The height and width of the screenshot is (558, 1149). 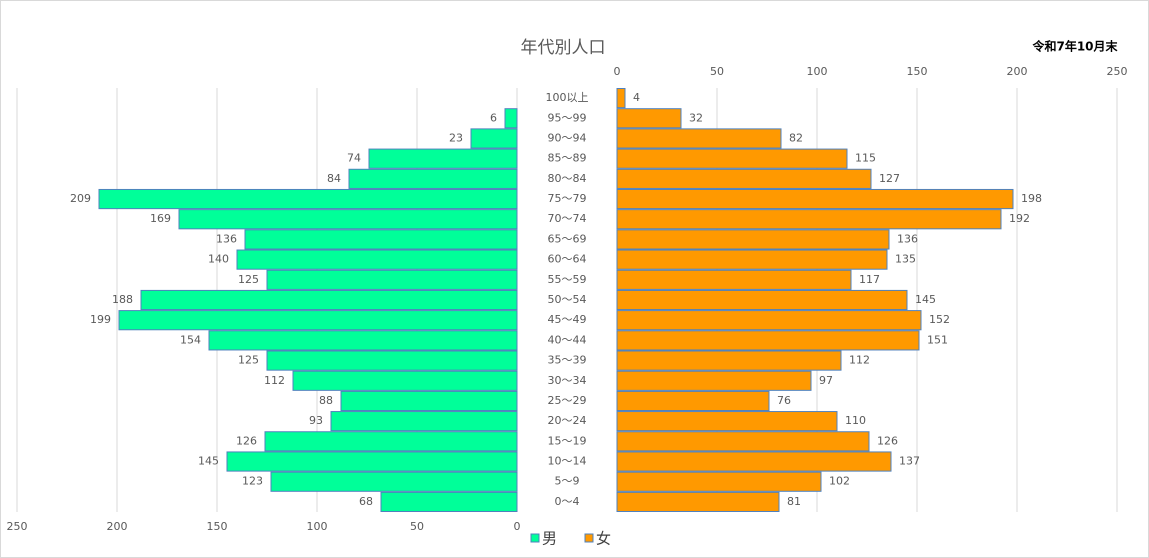 What do you see at coordinates (517, 526) in the screenshot?
I see `x-tick-label: 0` at bounding box center [517, 526].